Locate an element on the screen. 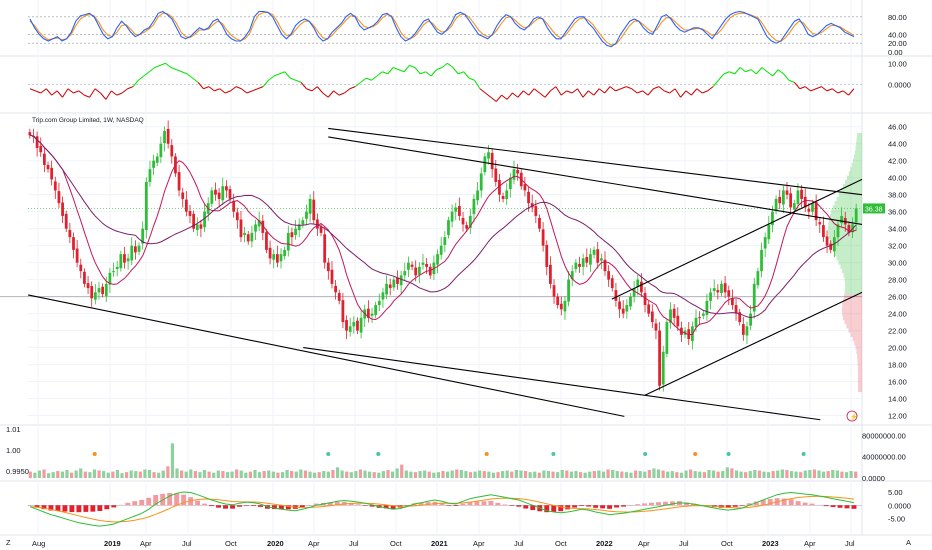  auto-scale-icon: A is located at coordinates (908, 542).